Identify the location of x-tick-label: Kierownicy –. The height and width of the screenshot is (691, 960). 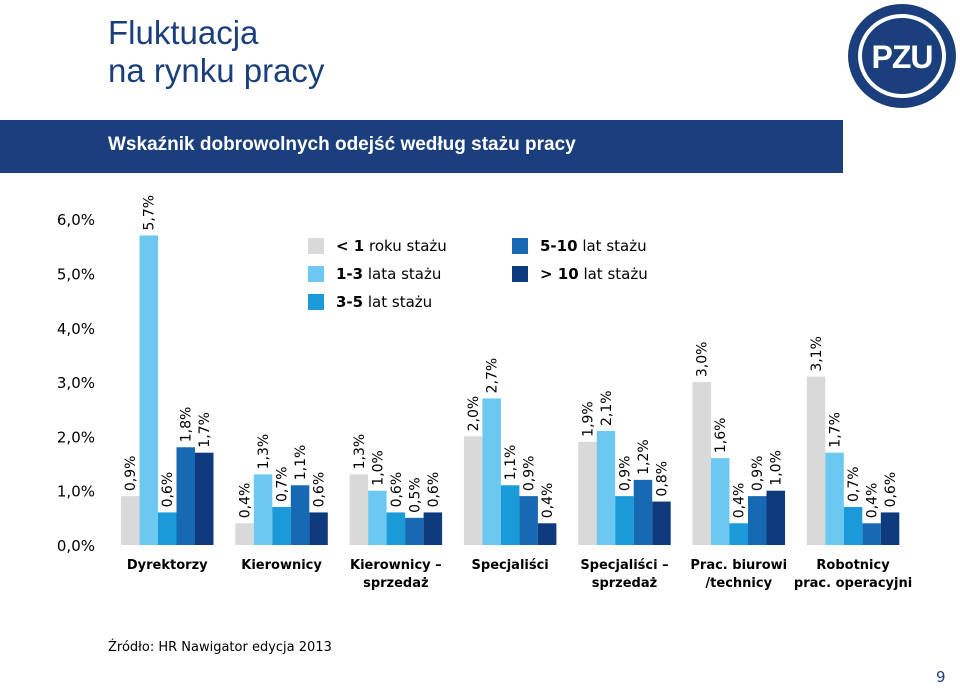
(396, 565).